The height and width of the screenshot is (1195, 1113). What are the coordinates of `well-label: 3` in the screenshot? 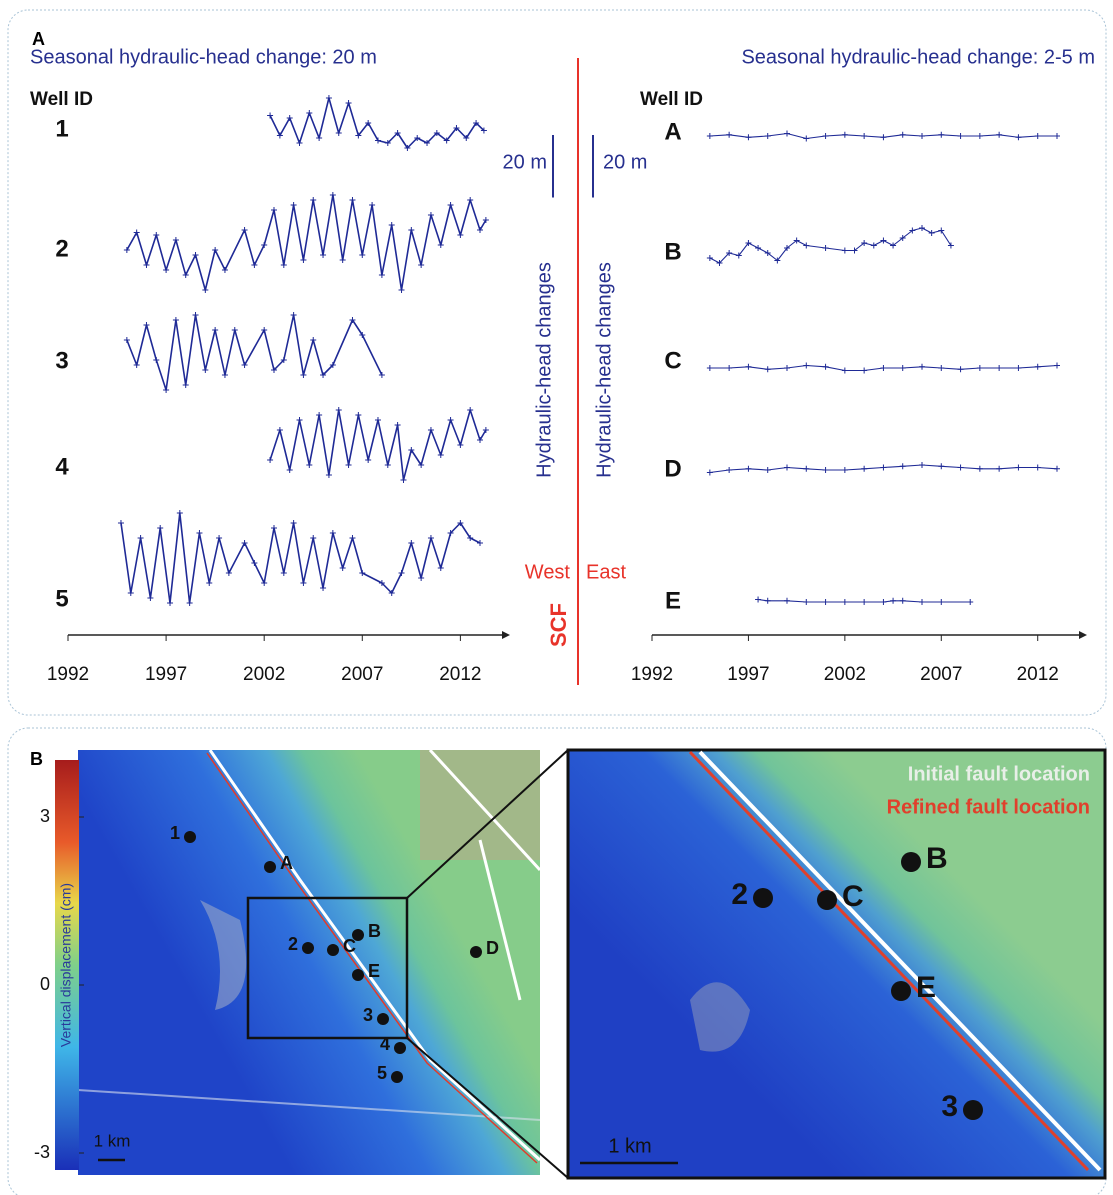 It's located at (368, 1015).